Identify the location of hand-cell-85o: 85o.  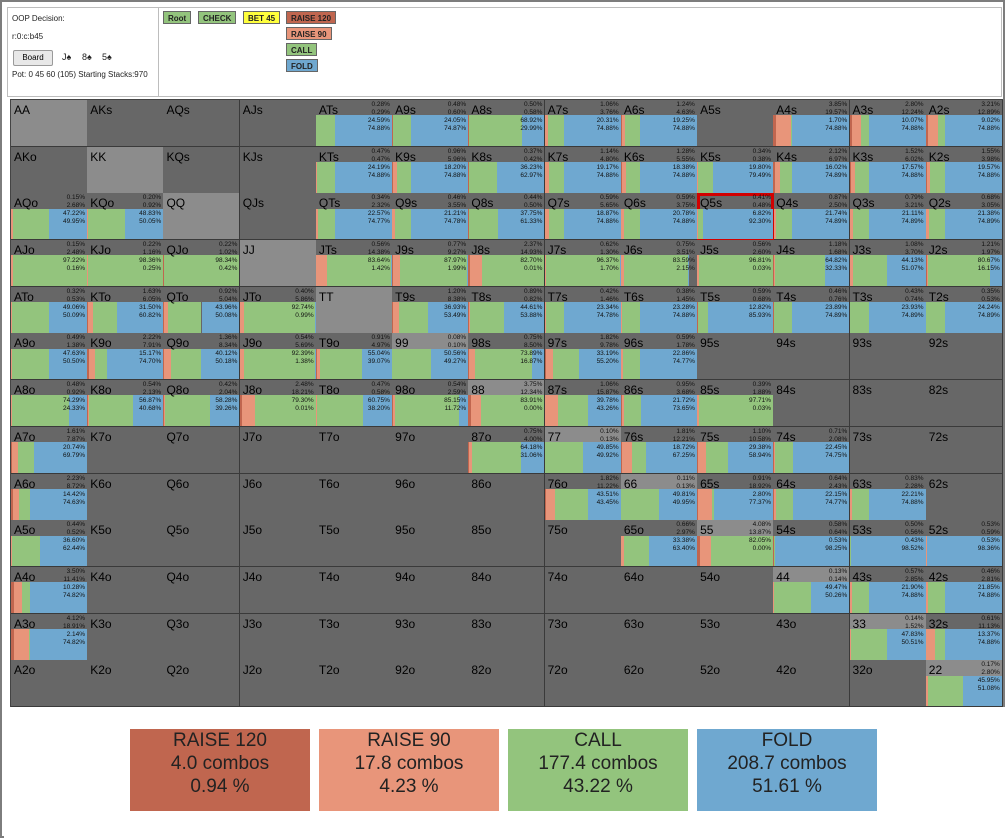
(507, 544).